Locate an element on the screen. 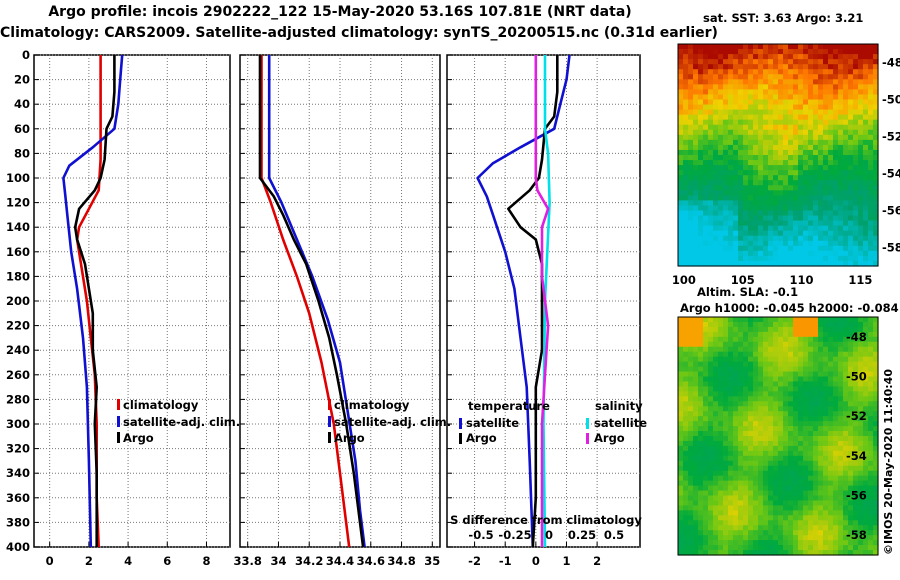  salinity-profile-series-satellite is located at coordinates (316, 301).